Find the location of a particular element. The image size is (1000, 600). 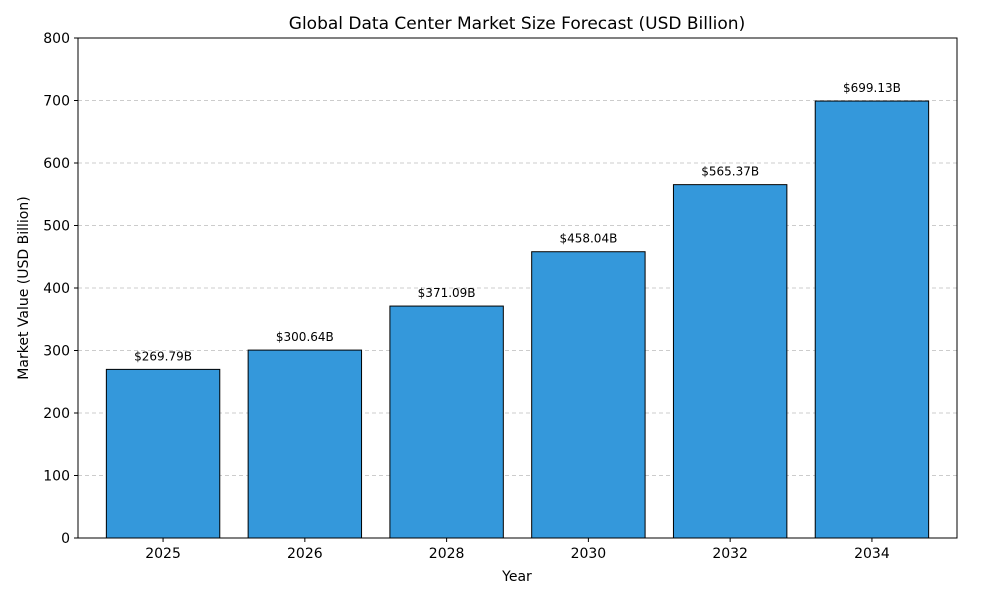

y-tick-label: 400 is located at coordinates (56, 289).